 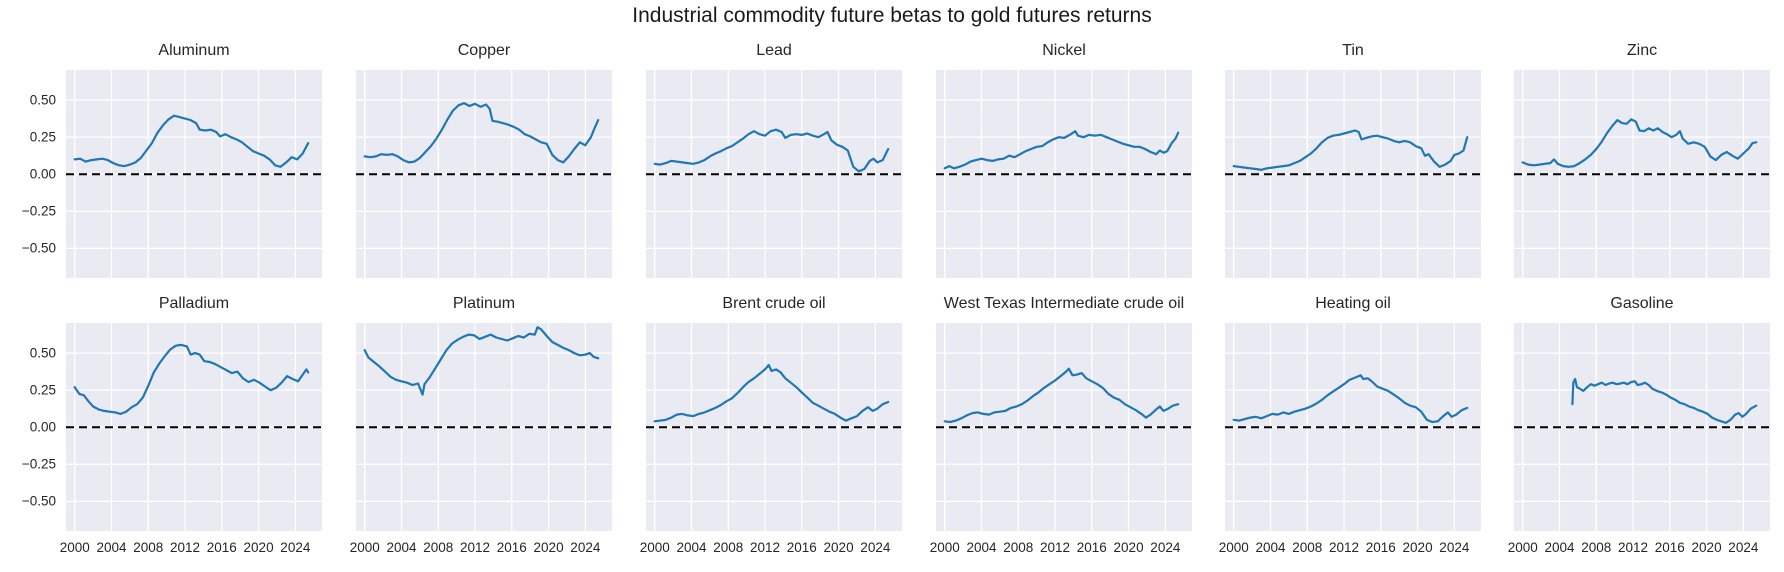 What do you see at coordinates (1064, 303) in the screenshot?
I see `subplot-title-west-texas-intermediate-crude-oil: West Texas Intermediate crude oil` at bounding box center [1064, 303].